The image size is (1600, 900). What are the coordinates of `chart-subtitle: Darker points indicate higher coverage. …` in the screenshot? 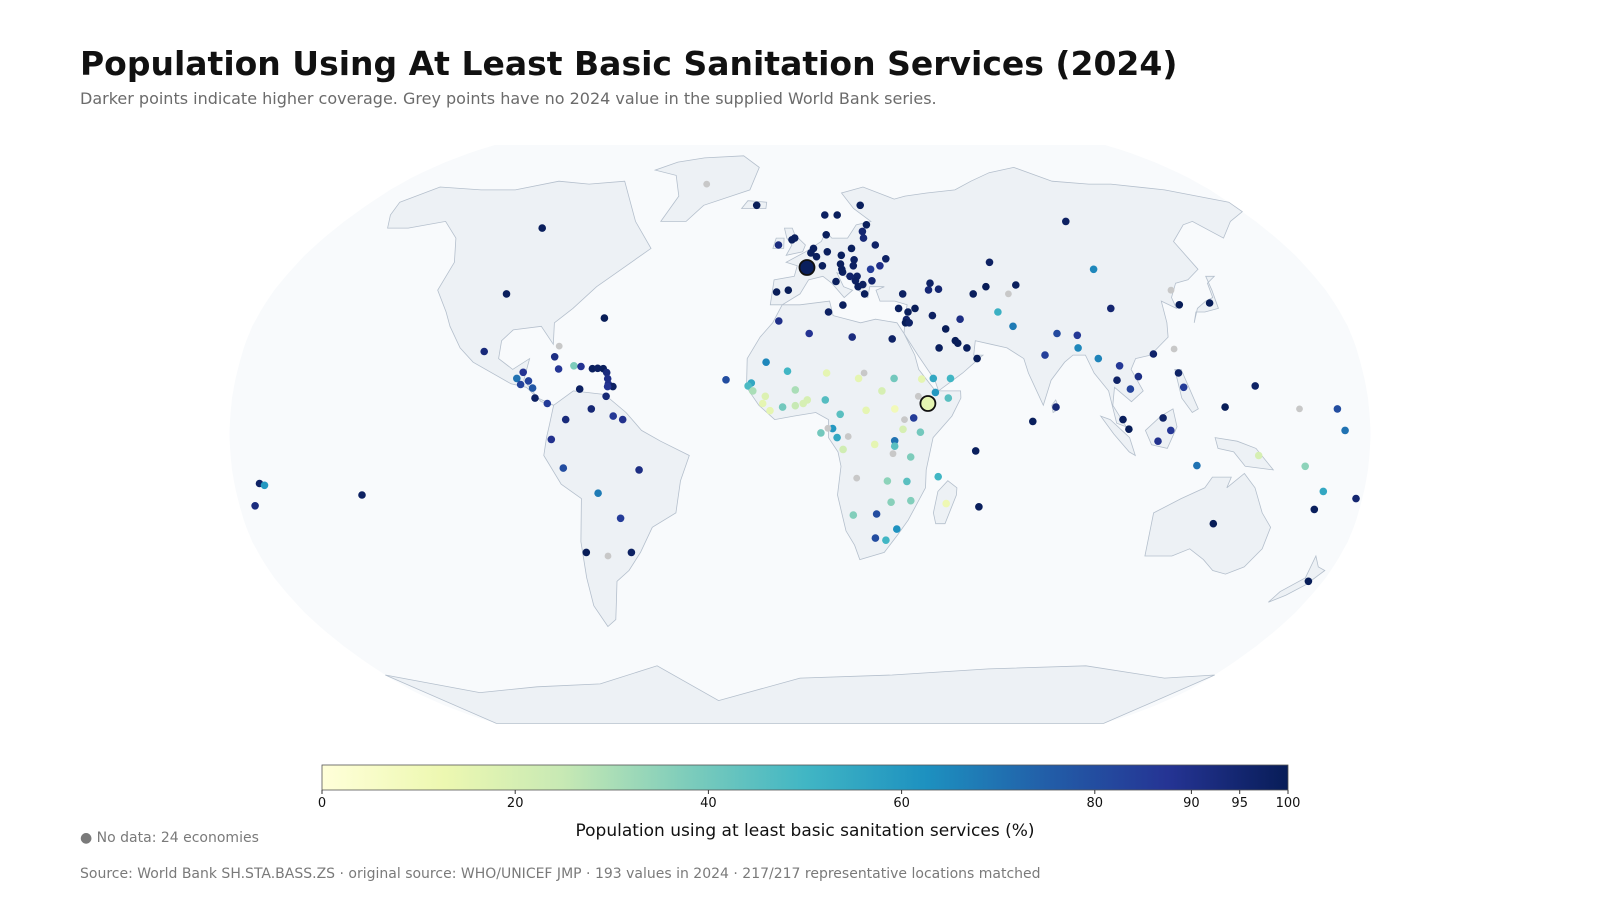 It's located at (508, 98).